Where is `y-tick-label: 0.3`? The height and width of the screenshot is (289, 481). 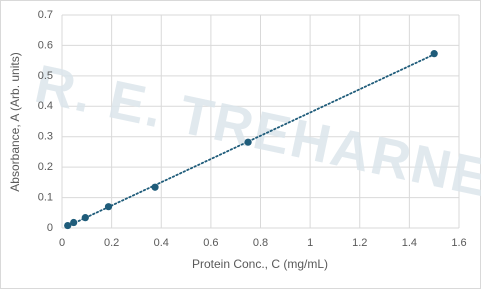 y-tick-label: 0.3 is located at coordinates (45, 137).